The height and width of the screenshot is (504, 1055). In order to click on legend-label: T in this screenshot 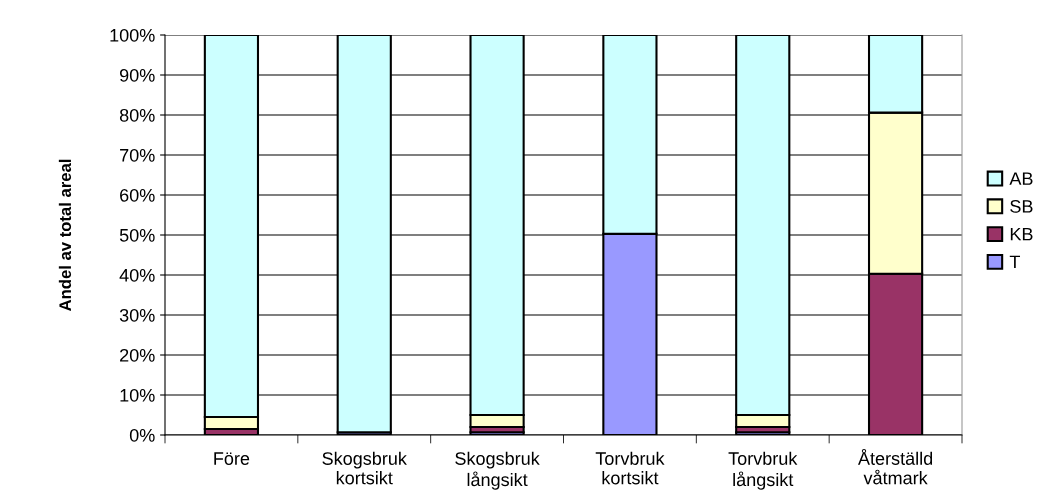, I will do `click(1014, 262)`.